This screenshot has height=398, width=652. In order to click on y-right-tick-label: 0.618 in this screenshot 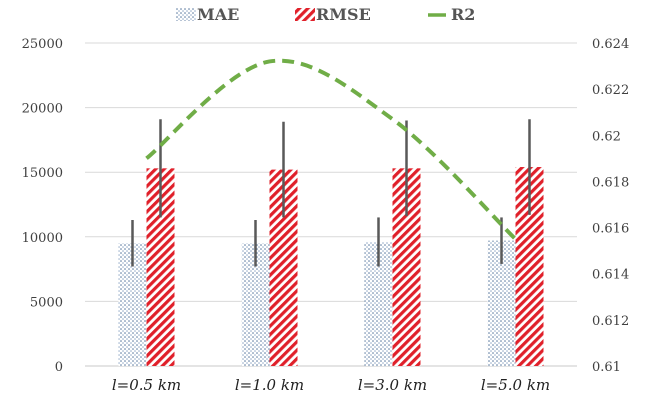, I will do `click(610, 182)`.